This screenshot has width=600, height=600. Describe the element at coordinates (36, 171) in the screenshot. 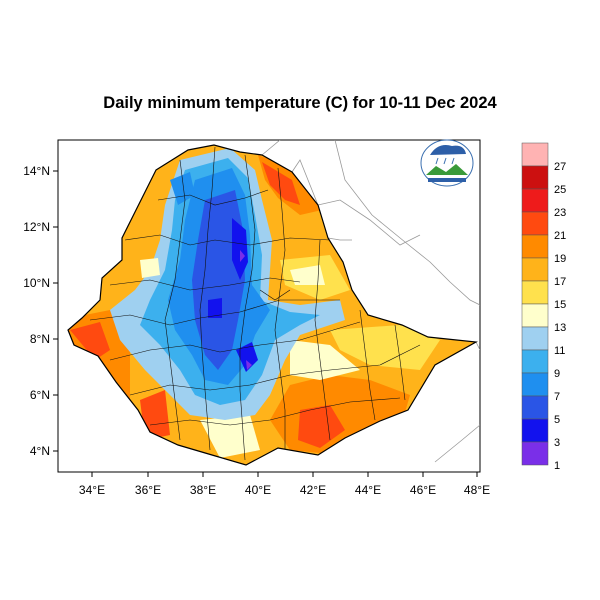

I see `y-tick-label: 14°N` at that location.